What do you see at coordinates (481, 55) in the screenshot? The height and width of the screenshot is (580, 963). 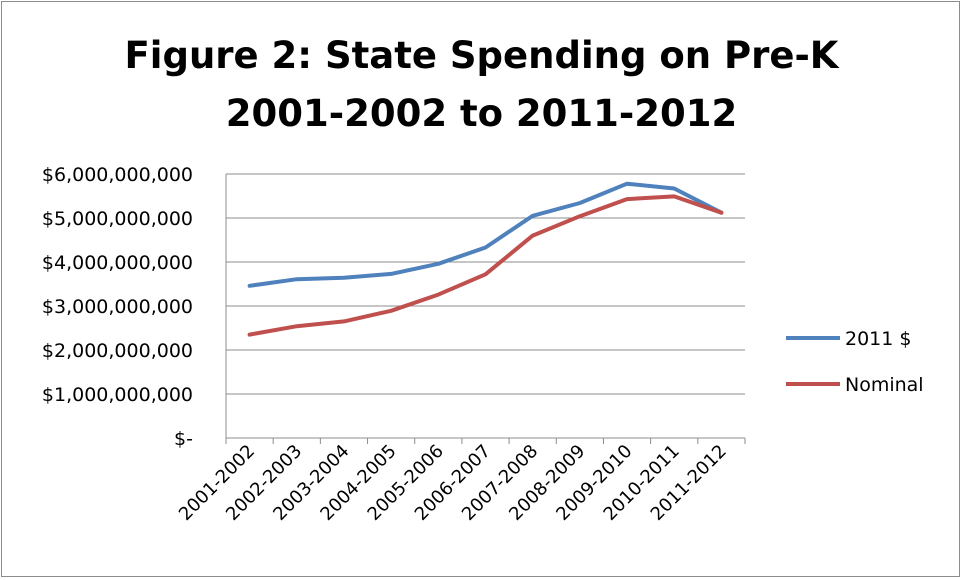 I see `chart-title-line-1: Figure 2: State Spending on Pre-K` at bounding box center [481, 55].